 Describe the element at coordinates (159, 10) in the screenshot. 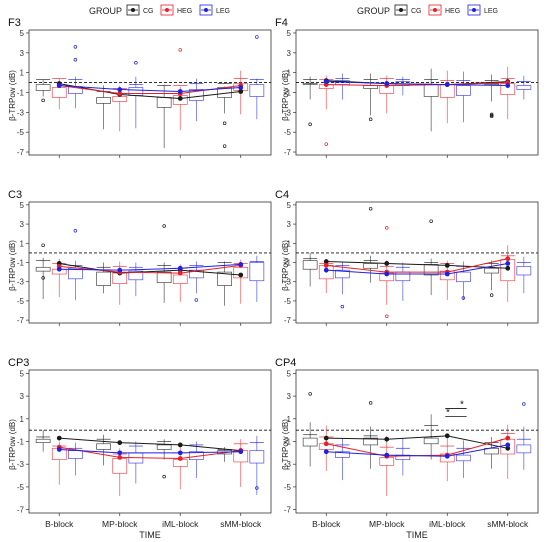

I see `legend: GROUP CG HEG LEG` at that location.